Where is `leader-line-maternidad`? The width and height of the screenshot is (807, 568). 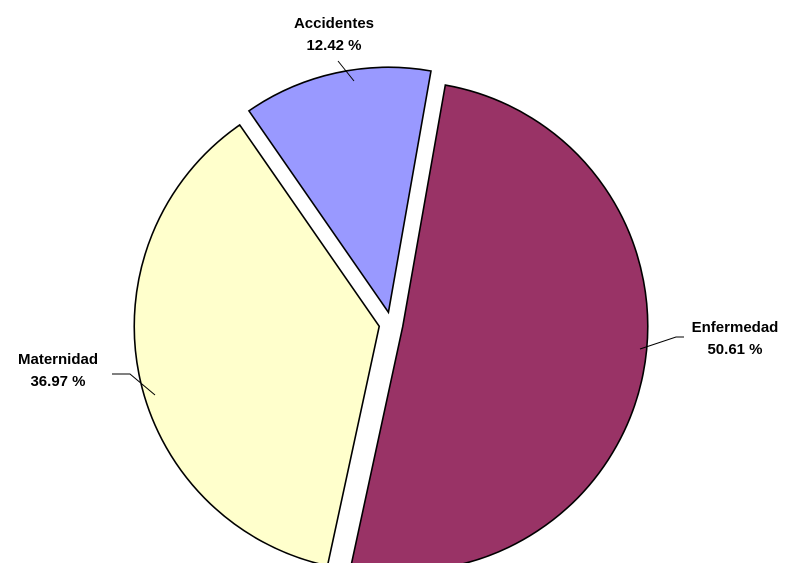
leader-line-maternidad is located at coordinates (134, 384).